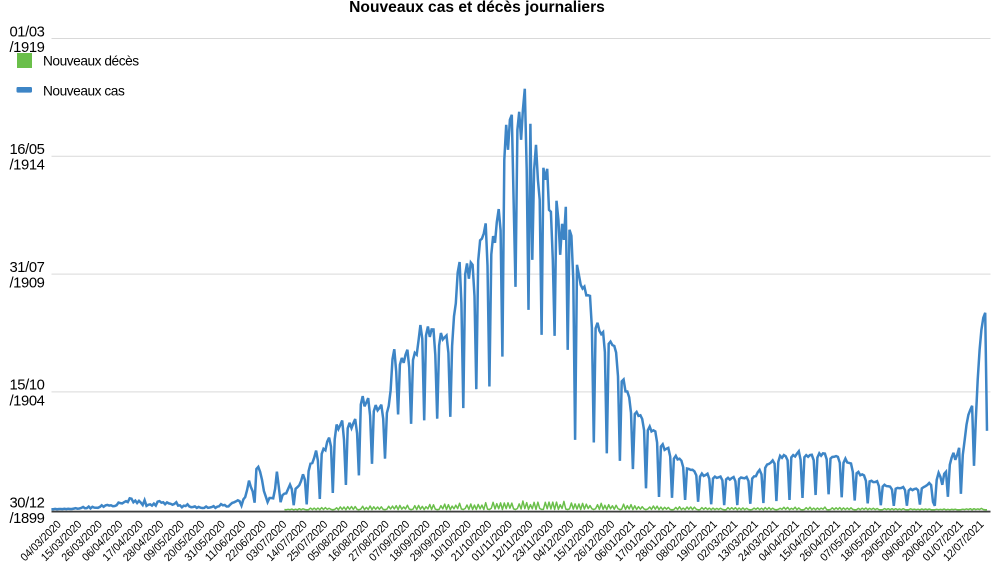 Image resolution: width=1000 pixels, height=575 pixels. I want to click on svg-text: 01/03, so click(26, 32).